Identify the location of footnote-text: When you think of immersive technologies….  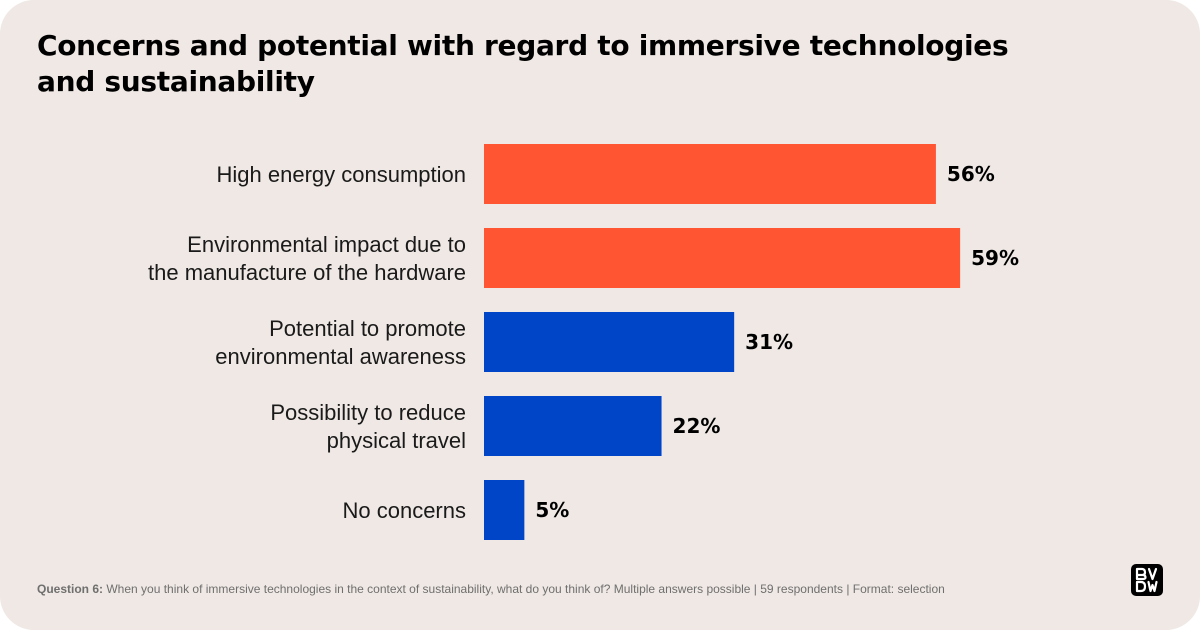
(525, 589).